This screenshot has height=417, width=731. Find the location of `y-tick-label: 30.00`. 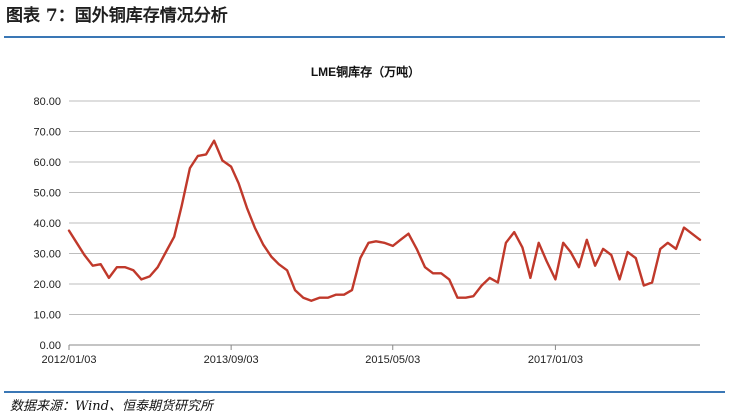

y-tick-label: 30.00 is located at coordinates (47, 255).